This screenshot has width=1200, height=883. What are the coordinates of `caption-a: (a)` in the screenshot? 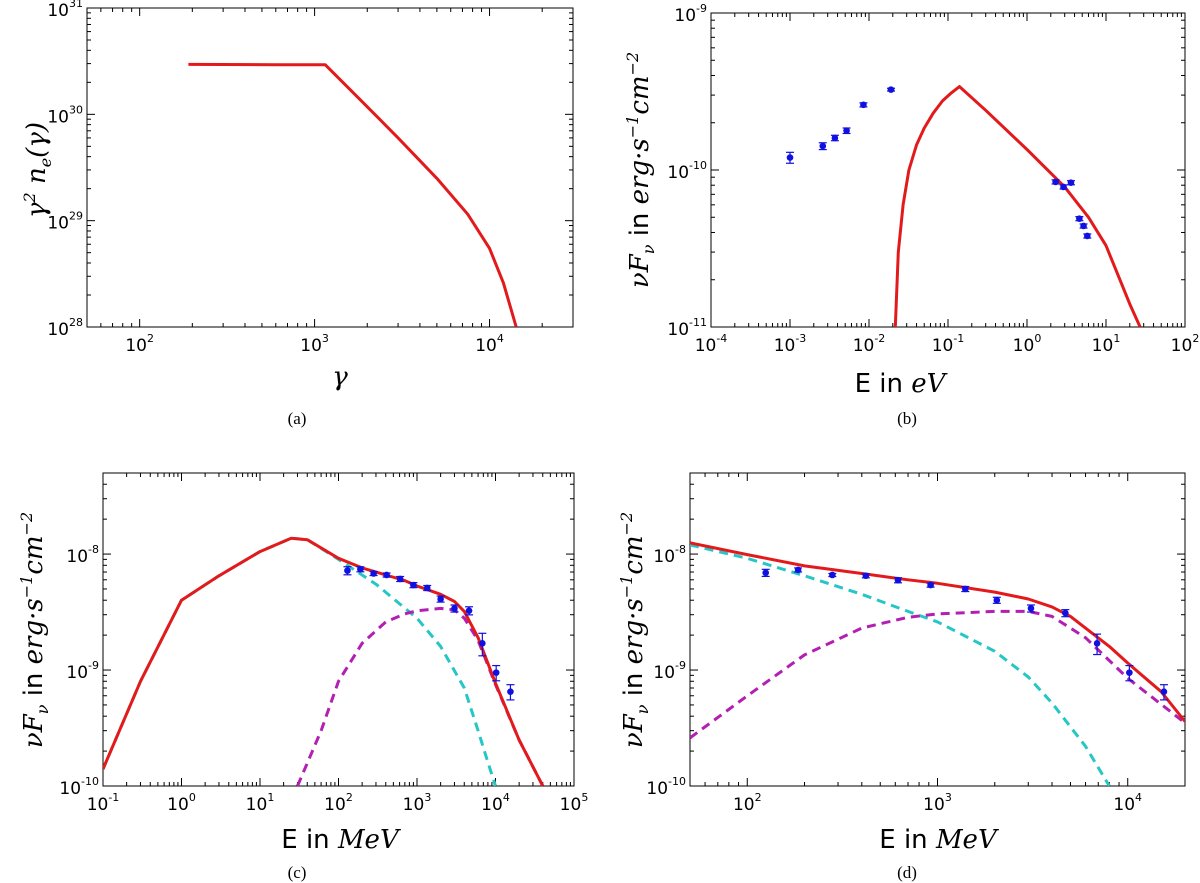 It's located at (297, 418).